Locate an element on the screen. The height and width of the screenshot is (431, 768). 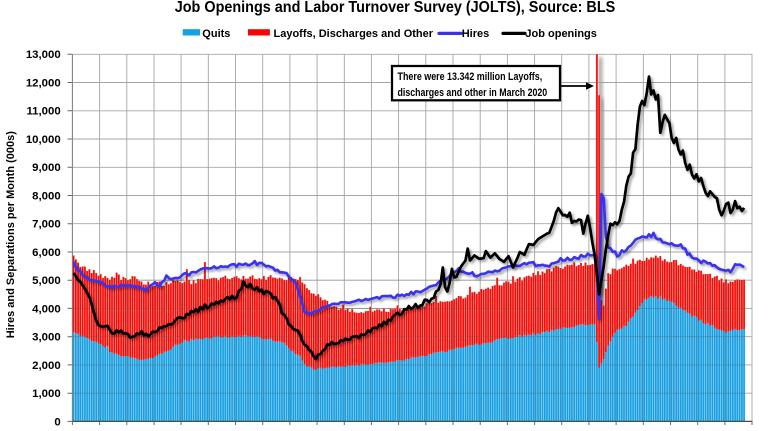
svg-text: 13,000 is located at coordinates (43, 55).